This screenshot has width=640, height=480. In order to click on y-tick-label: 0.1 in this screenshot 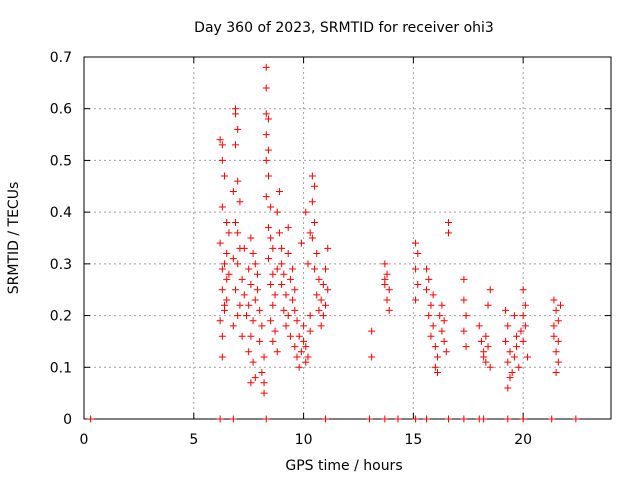, I will do `click(61, 368)`.